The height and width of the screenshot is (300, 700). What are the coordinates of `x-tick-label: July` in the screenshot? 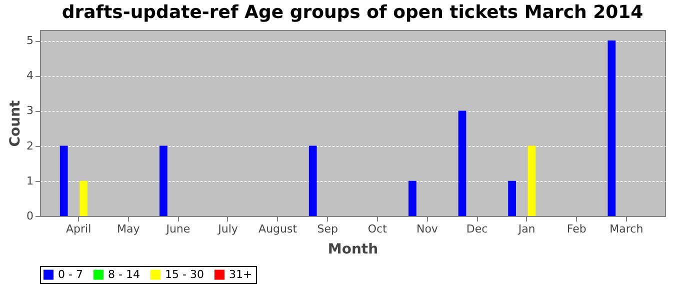 It's located at (227, 229).